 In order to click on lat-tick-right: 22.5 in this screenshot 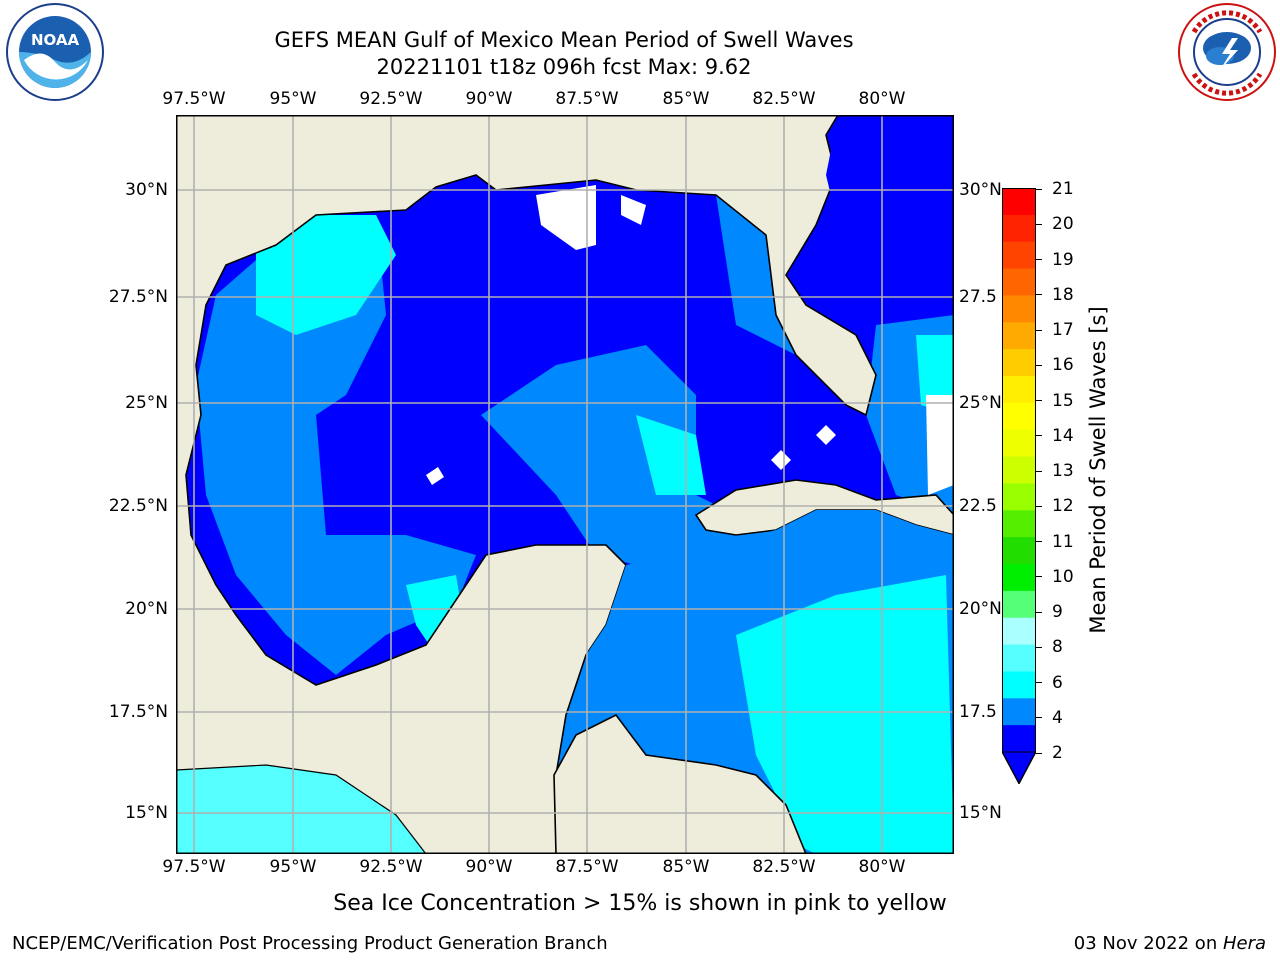, I will do `click(978, 506)`.